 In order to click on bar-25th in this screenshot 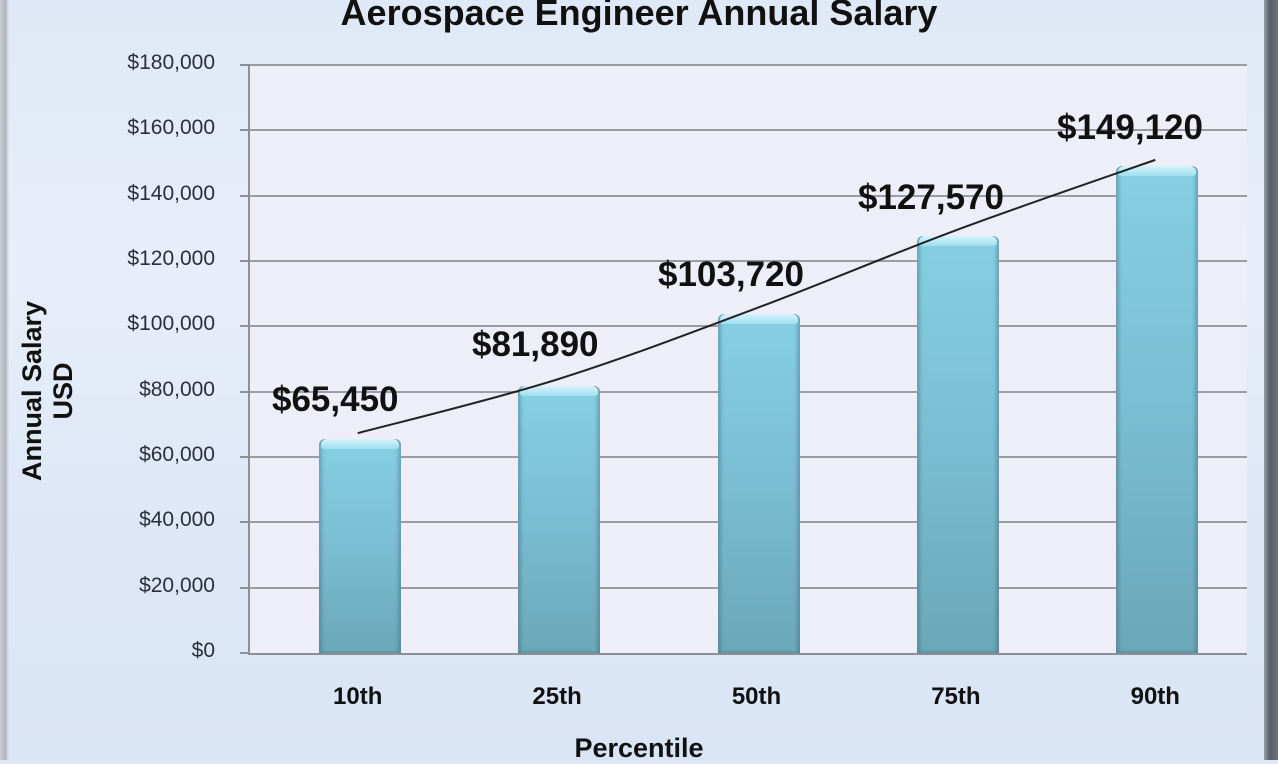, I will do `click(559, 519)`.